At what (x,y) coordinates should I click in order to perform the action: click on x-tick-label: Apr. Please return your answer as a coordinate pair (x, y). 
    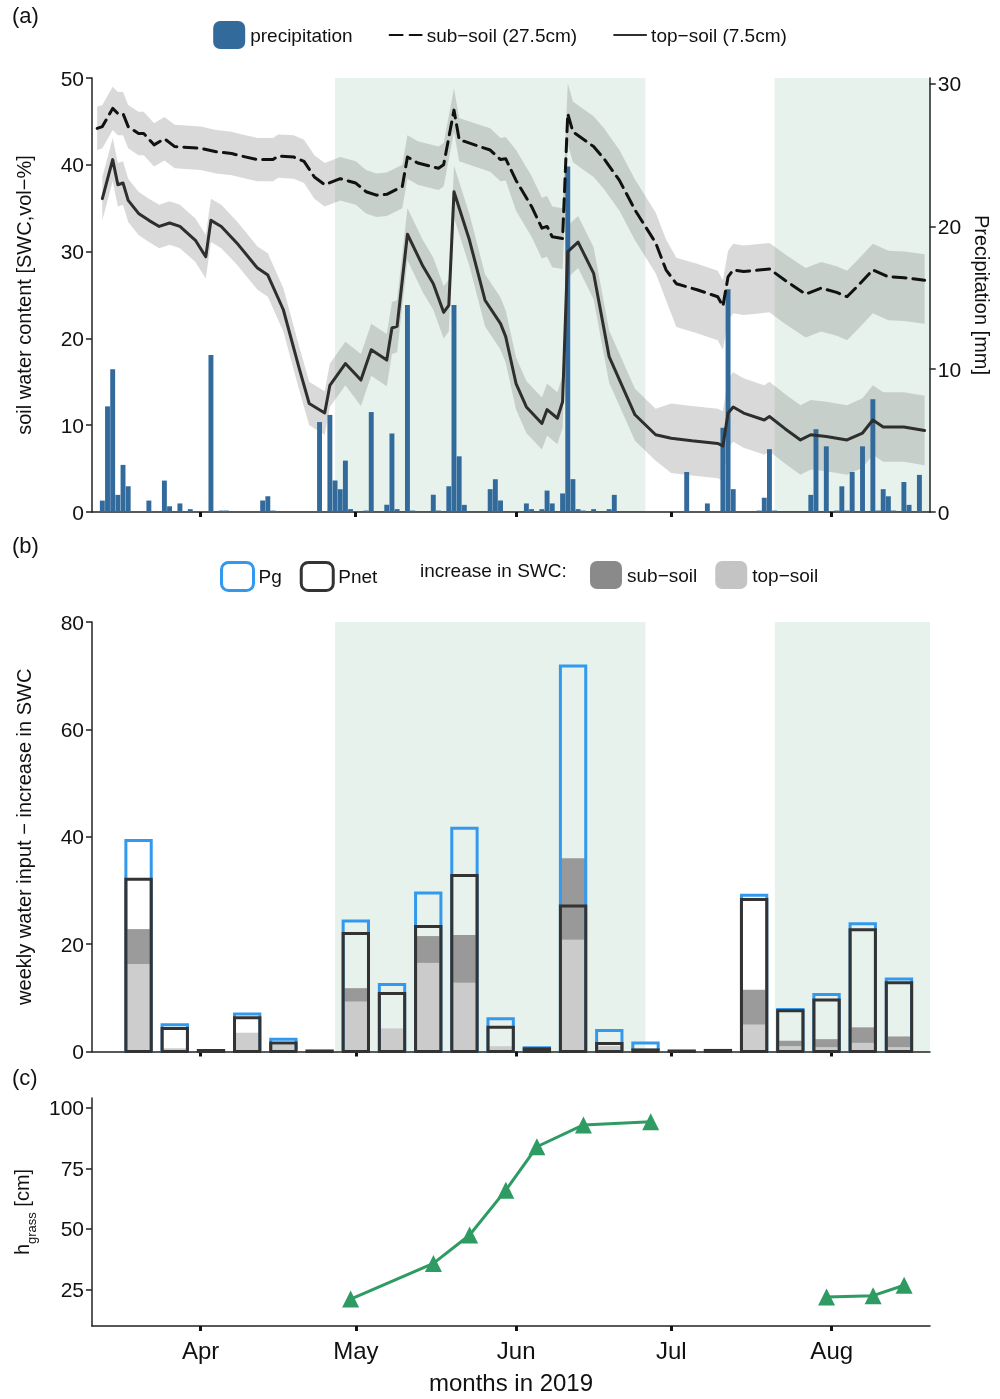
    Looking at the image, I should click on (200, 1350).